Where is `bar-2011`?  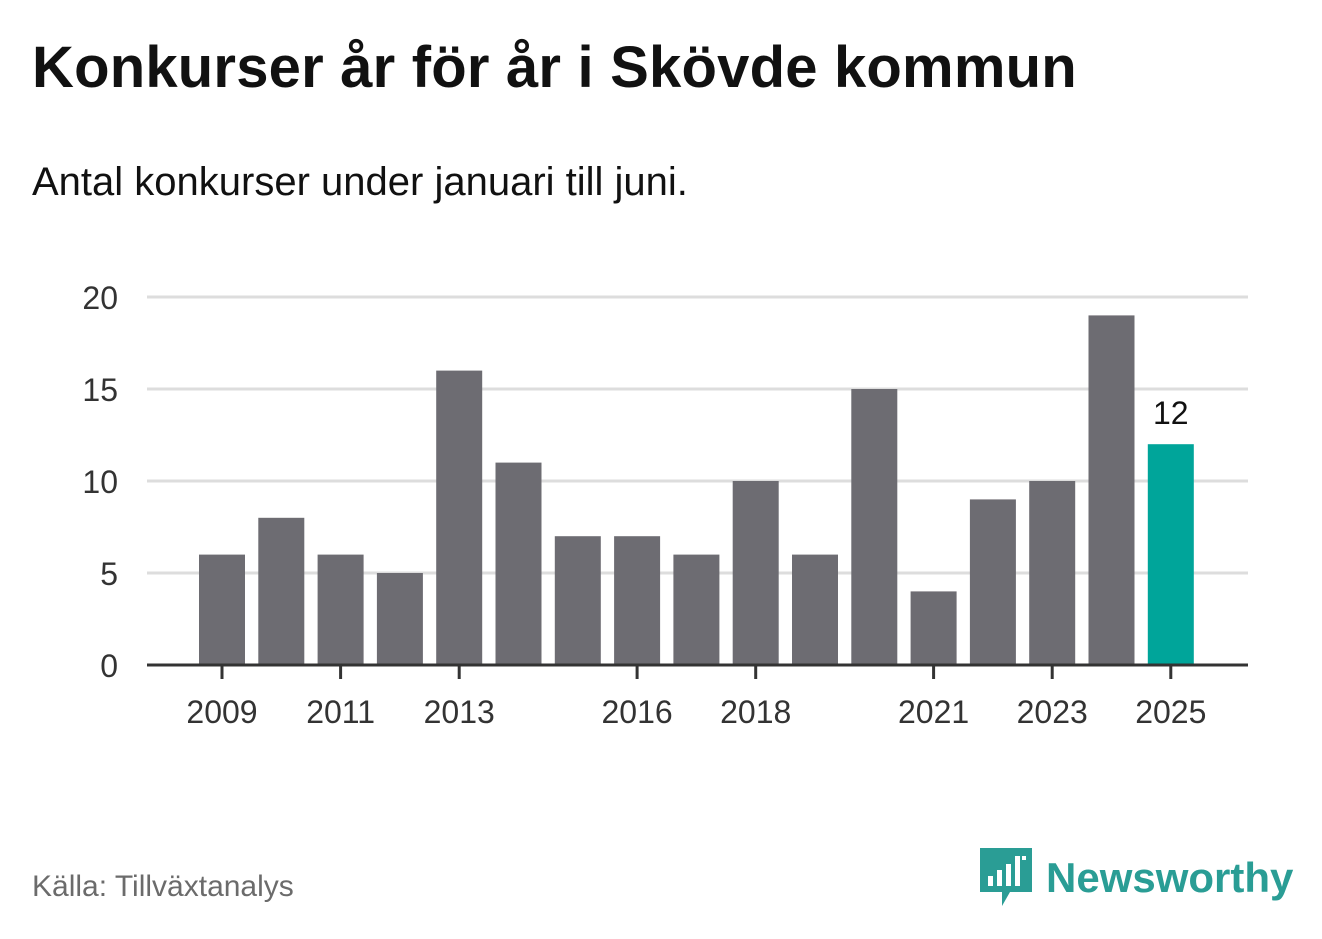
bar-2011 is located at coordinates (340, 609).